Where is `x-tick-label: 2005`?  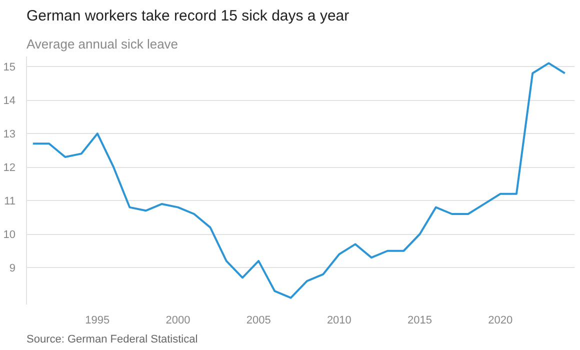 x-tick-label: 2005 is located at coordinates (258, 320).